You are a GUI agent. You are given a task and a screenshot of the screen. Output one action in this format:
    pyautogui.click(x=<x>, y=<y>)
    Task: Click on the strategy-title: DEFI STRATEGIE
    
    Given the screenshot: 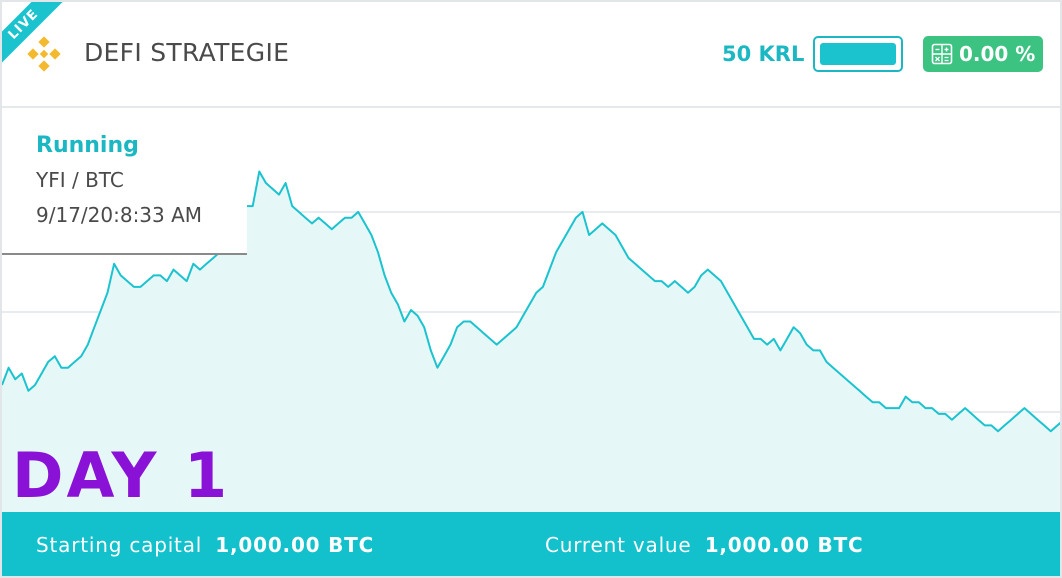 What is the action you would take?
    pyautogui.click(x=187, y=52)
    